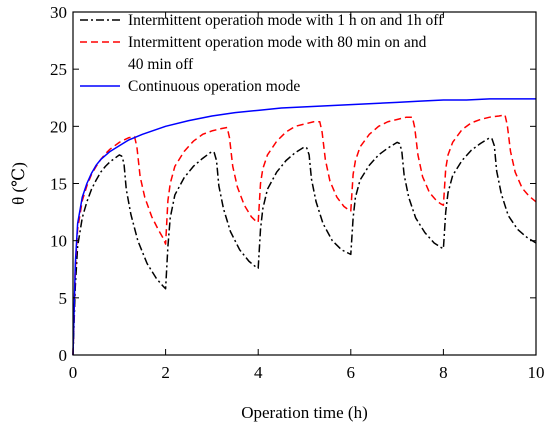  What do you see at coordinates (63, 298) in the screenshot?
I see `y-tick-label: 5` at bounding box center [63, 298].